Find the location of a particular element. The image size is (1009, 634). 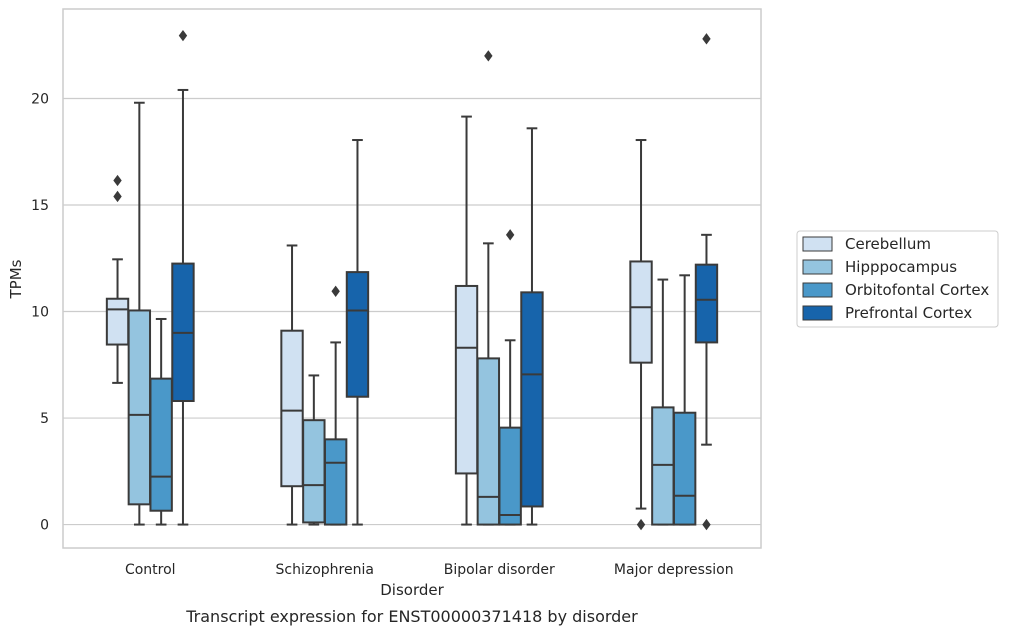

legend-label: Prefrontal Cortex is located at coordinates (908, 313).